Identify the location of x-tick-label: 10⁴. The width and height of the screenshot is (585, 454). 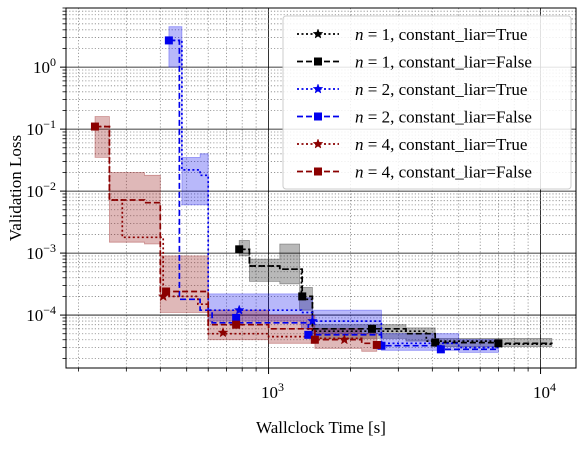
(544, 391).